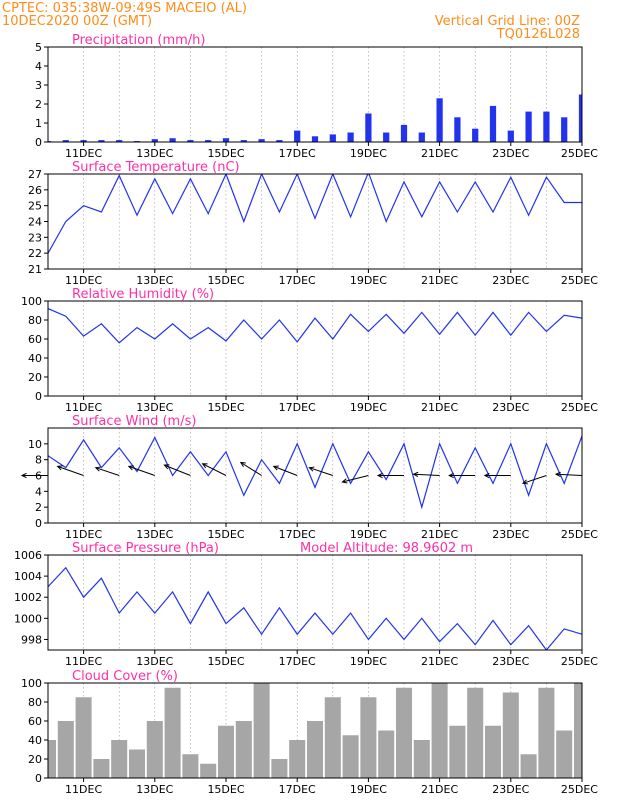 This screenshot has height=800, width=618. What do you see at coordinates (38, 123) in the screenshot?
I see `y-tick-label: 1` at bounding box center [38, 123].